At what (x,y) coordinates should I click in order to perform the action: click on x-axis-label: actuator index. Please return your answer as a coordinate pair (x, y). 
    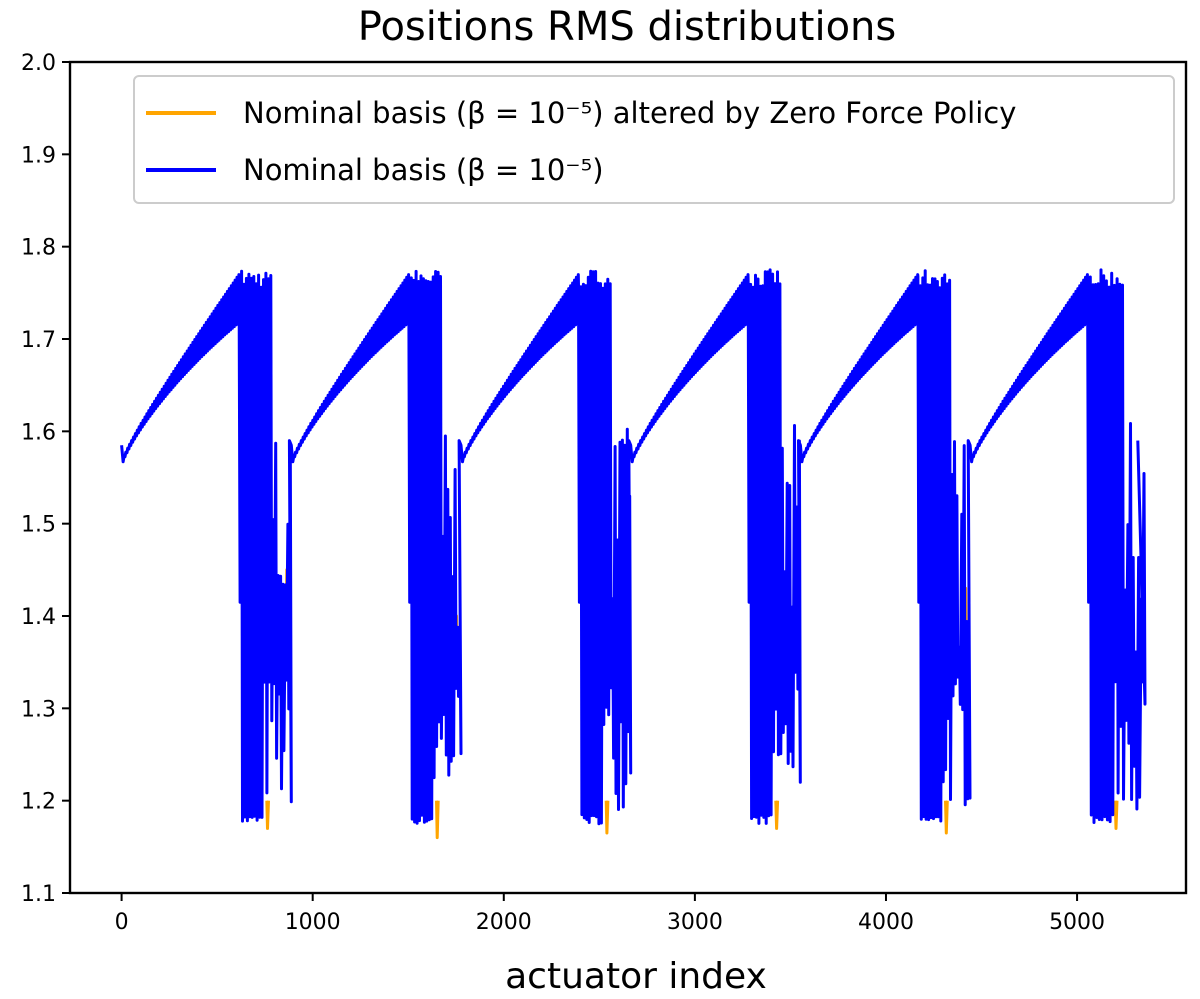
    Looking at the image, I should click on (636, 976).